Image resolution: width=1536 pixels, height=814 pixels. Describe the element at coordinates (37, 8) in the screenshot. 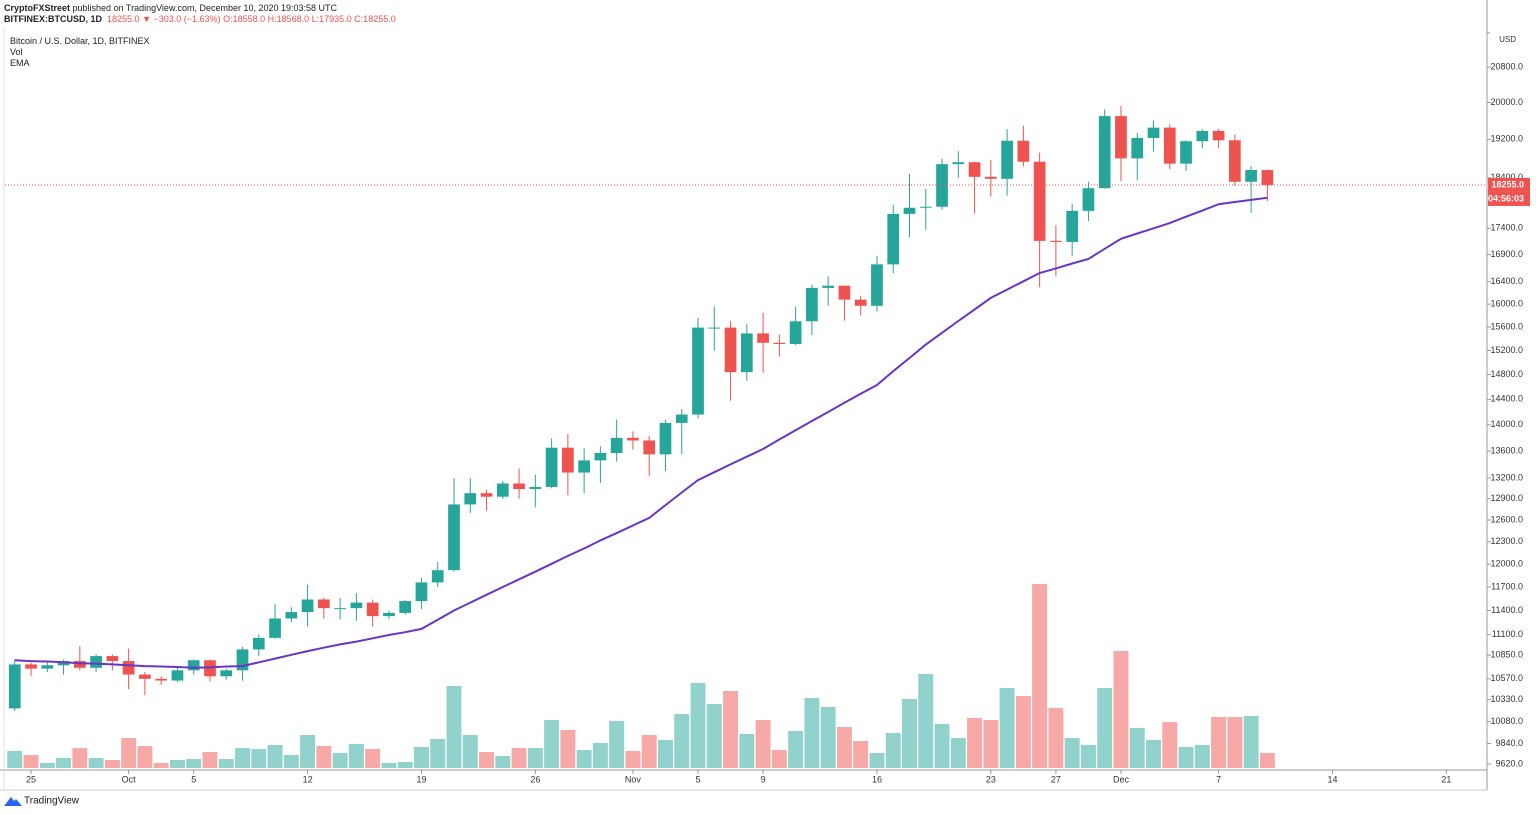

I see `author: CryptoFXStreet` at that location.